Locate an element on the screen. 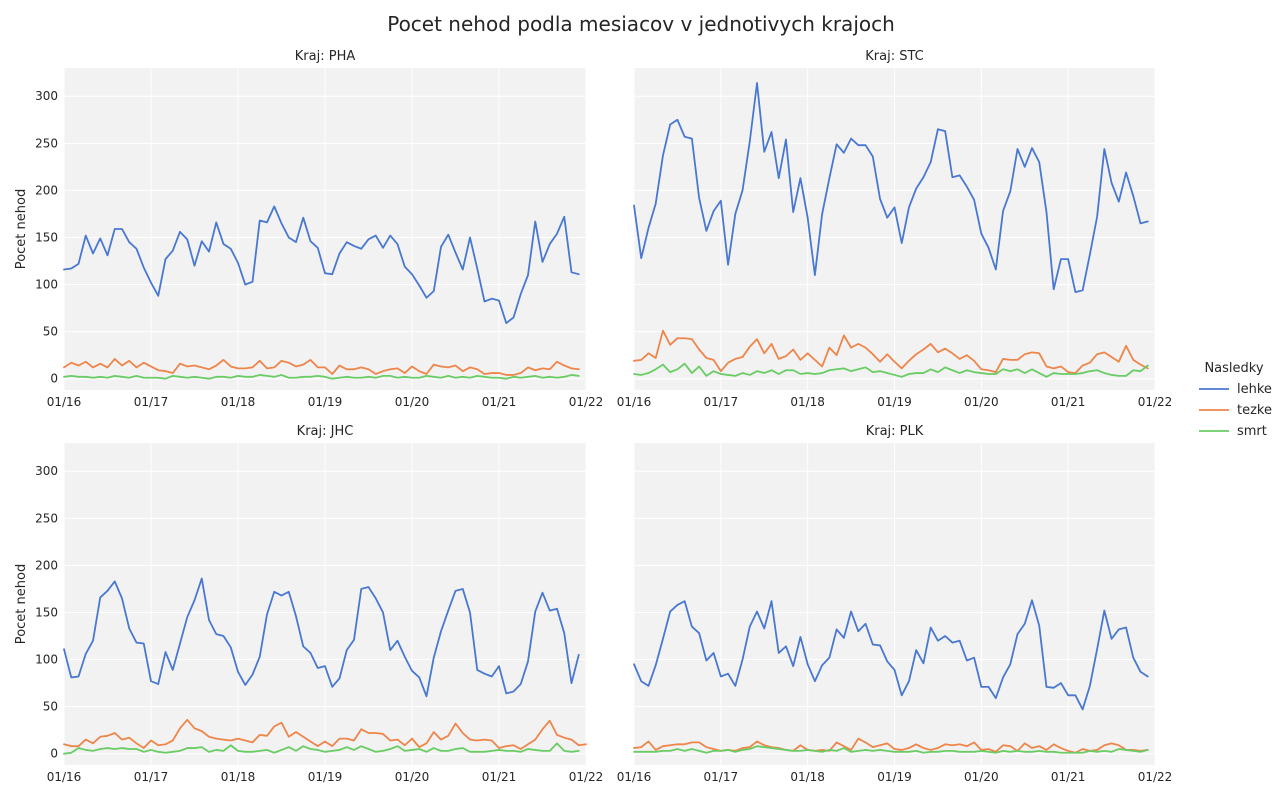  legend-item-lehke: lehke is located at coordinates (1235, 389).